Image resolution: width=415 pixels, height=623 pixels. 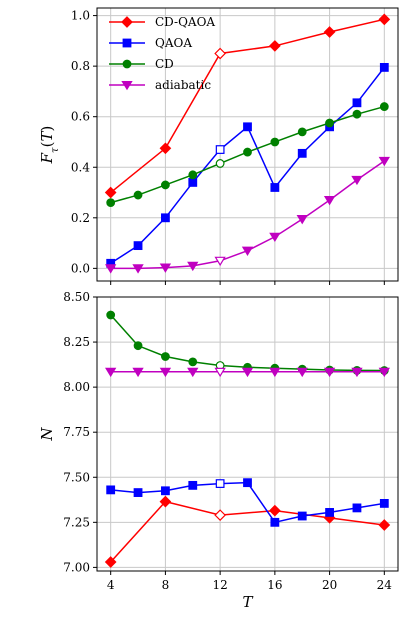 I want to click on x-tick-label: 8, so click(x=166, y=585).